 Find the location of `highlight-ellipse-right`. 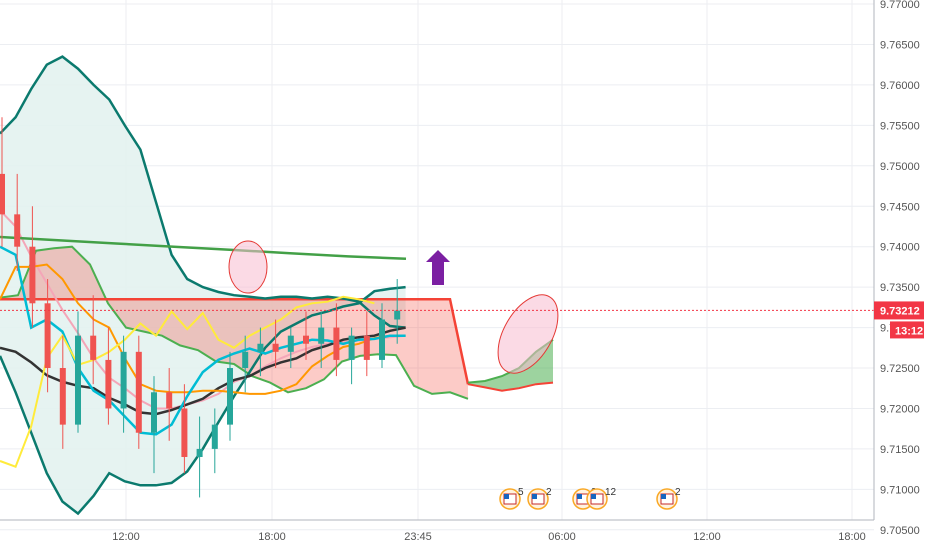

highlight-ellipse-right is located at coordinates (528, 334).